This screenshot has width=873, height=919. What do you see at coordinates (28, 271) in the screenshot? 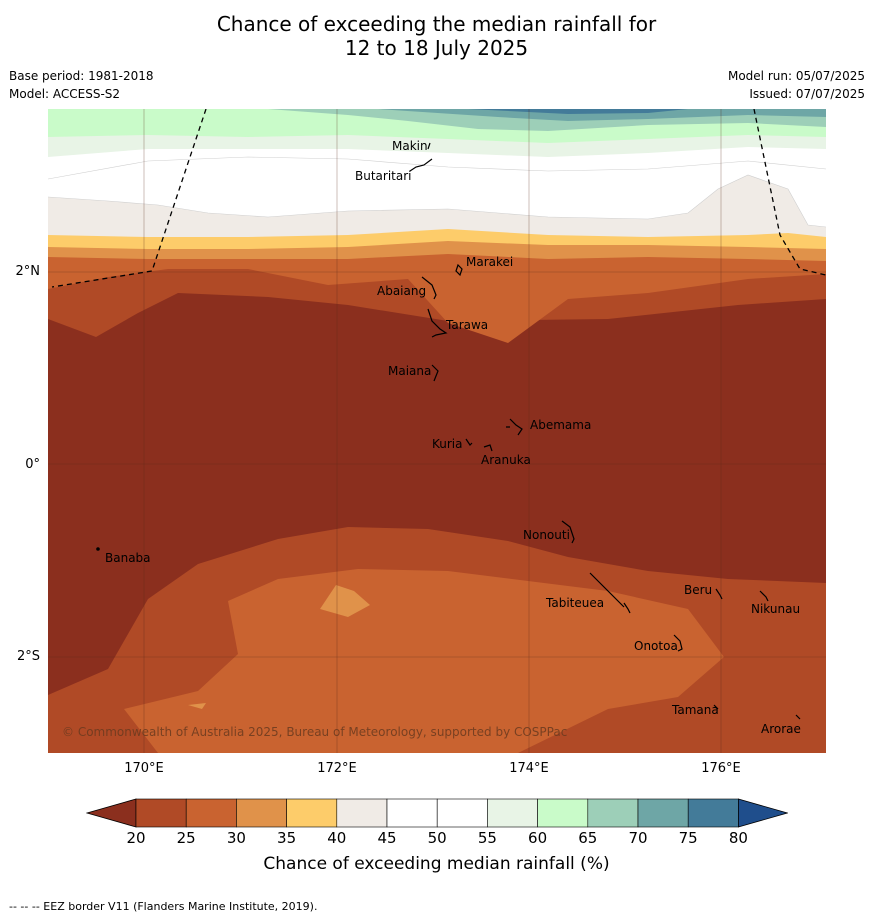
I see `lat-label-2n: 2°N` at bounding box center [28, 271].